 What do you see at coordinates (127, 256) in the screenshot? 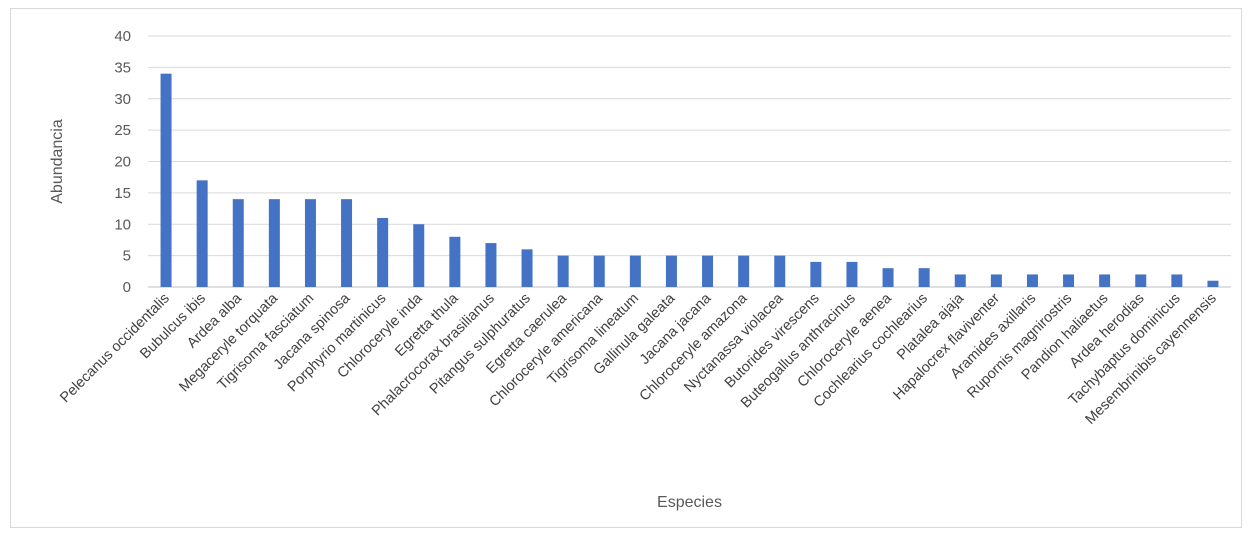
I see `y-tick-label: 5` at bounding box center [127, 256].